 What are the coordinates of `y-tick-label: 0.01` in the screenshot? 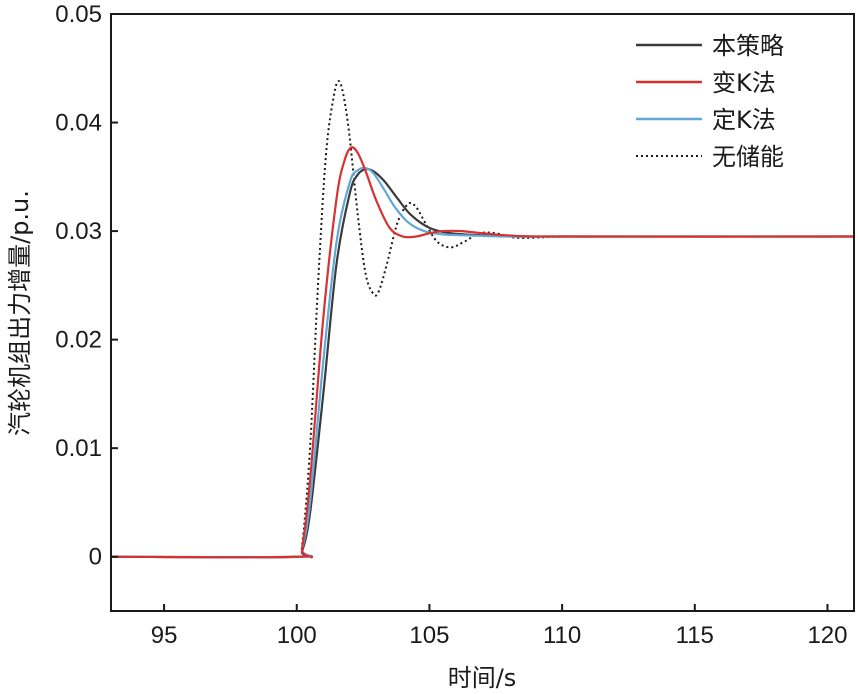 It's located at (78, 448).